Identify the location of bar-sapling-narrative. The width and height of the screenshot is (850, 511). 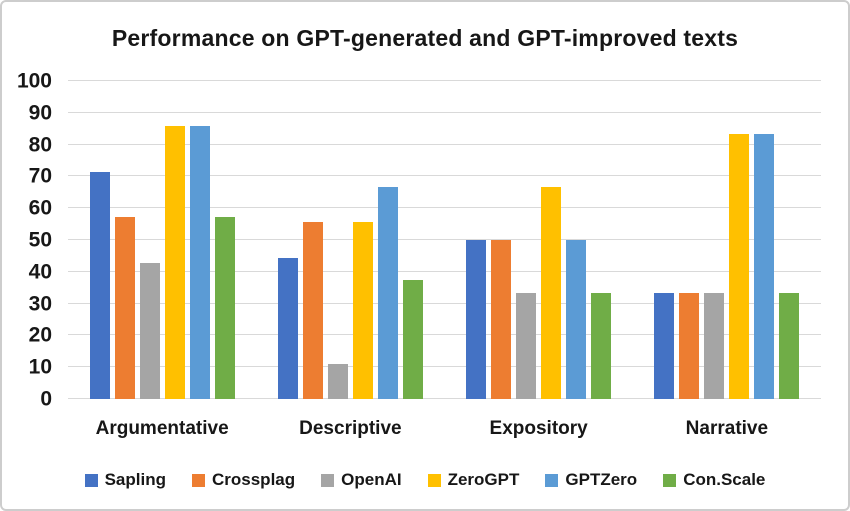
(664, 346).